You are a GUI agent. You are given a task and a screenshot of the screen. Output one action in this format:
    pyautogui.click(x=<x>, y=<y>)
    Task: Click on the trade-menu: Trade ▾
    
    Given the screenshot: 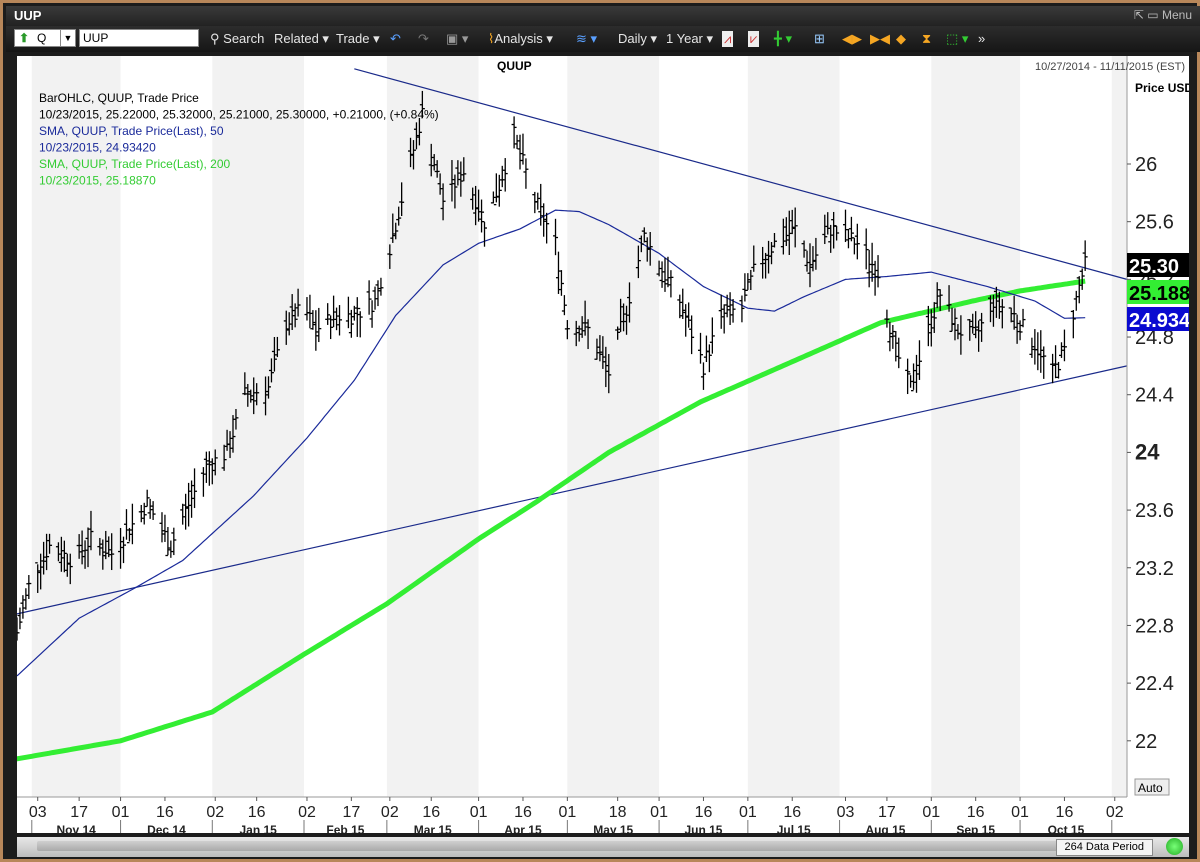 What is the action you would take?
    pyautogui.click(x=358, y=38)
    